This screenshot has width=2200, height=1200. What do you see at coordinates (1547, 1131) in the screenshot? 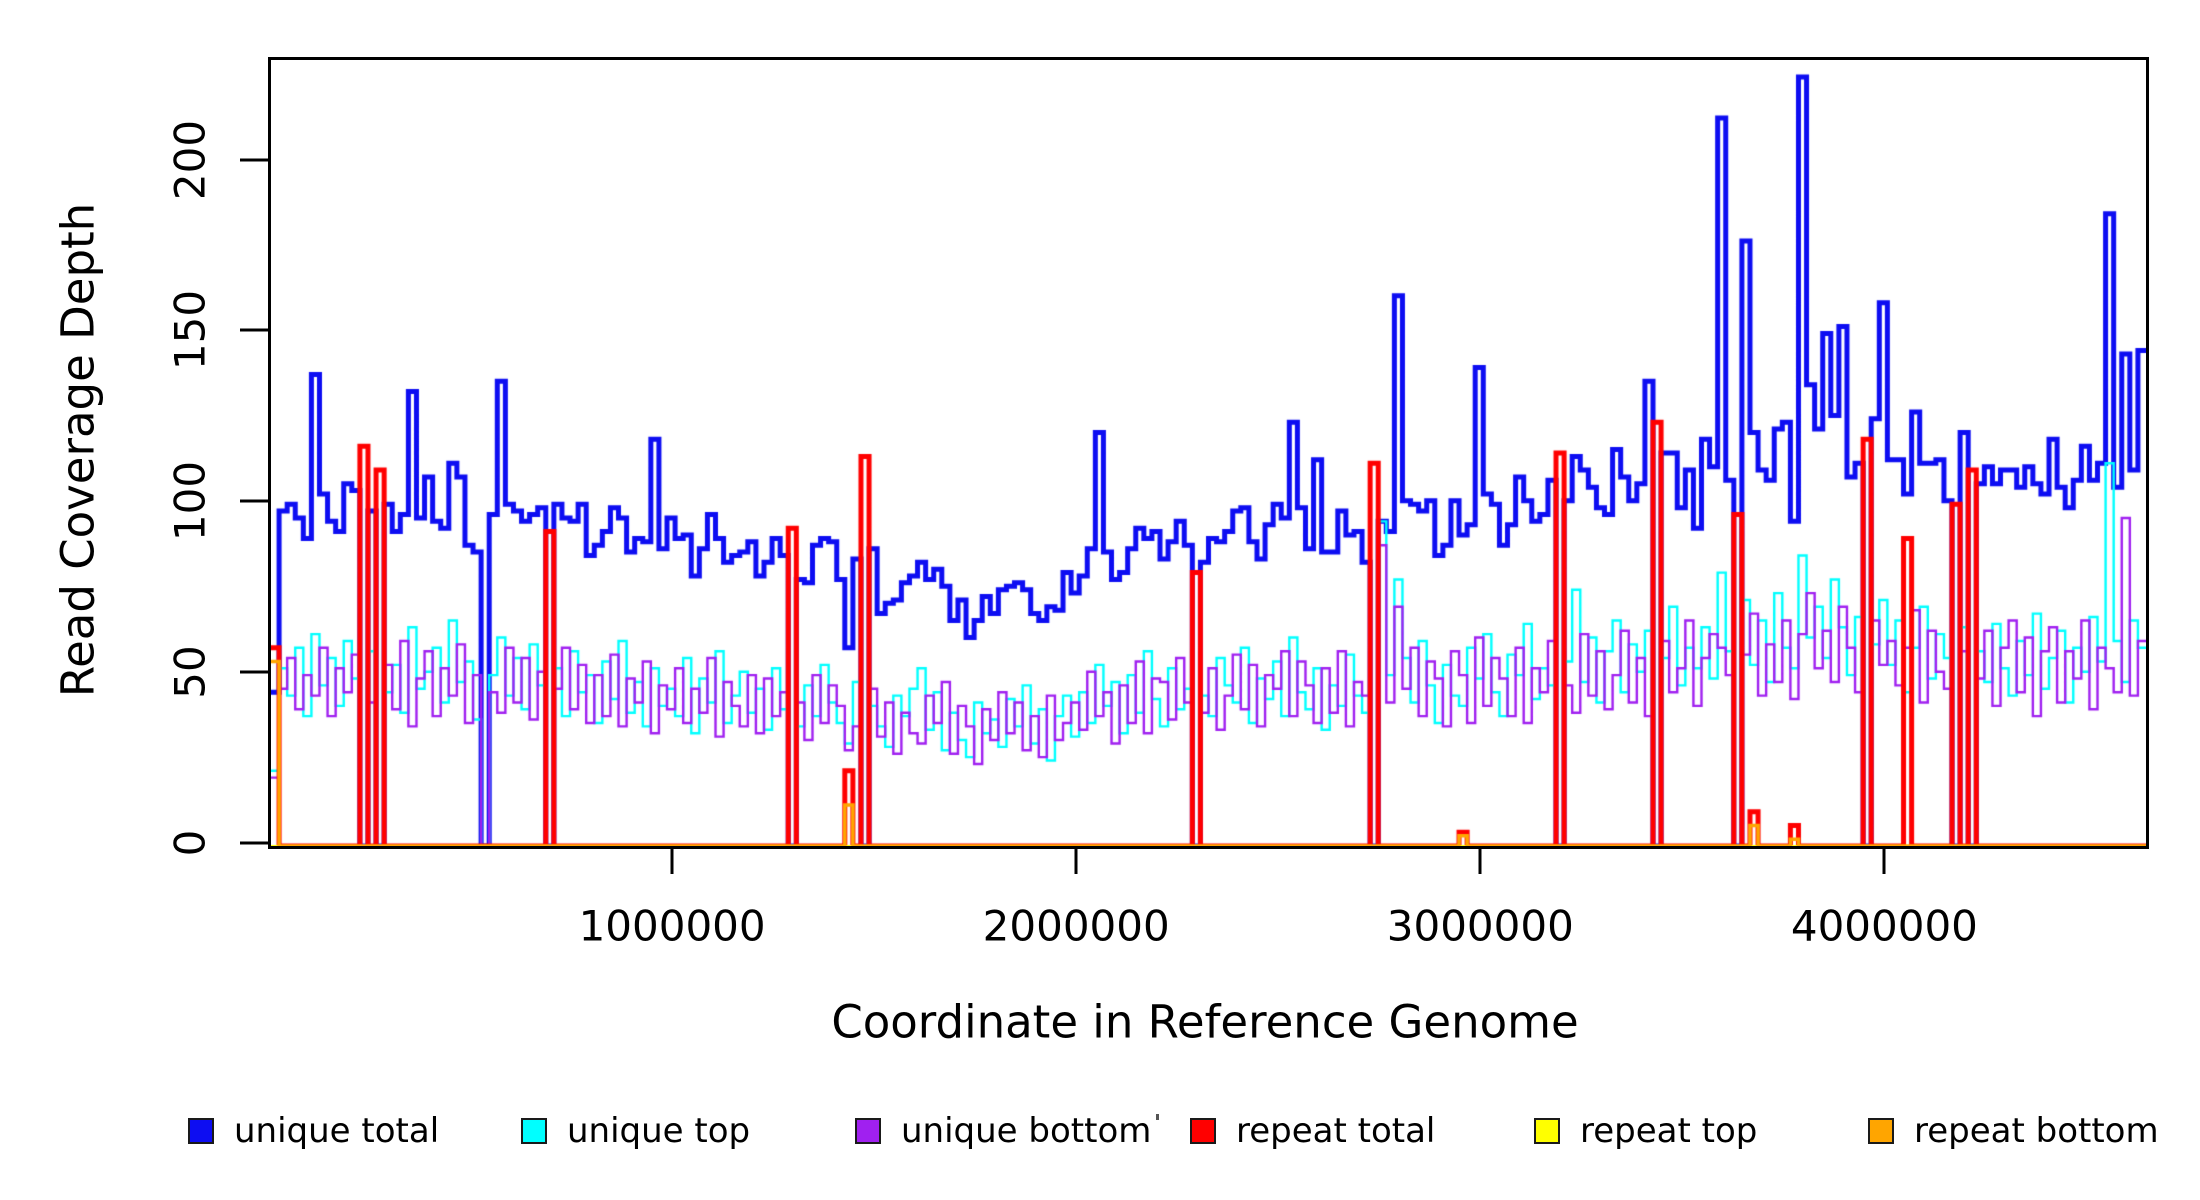
I see `repeat-top-swatch-icon` at bounding box center [1547, 1131].